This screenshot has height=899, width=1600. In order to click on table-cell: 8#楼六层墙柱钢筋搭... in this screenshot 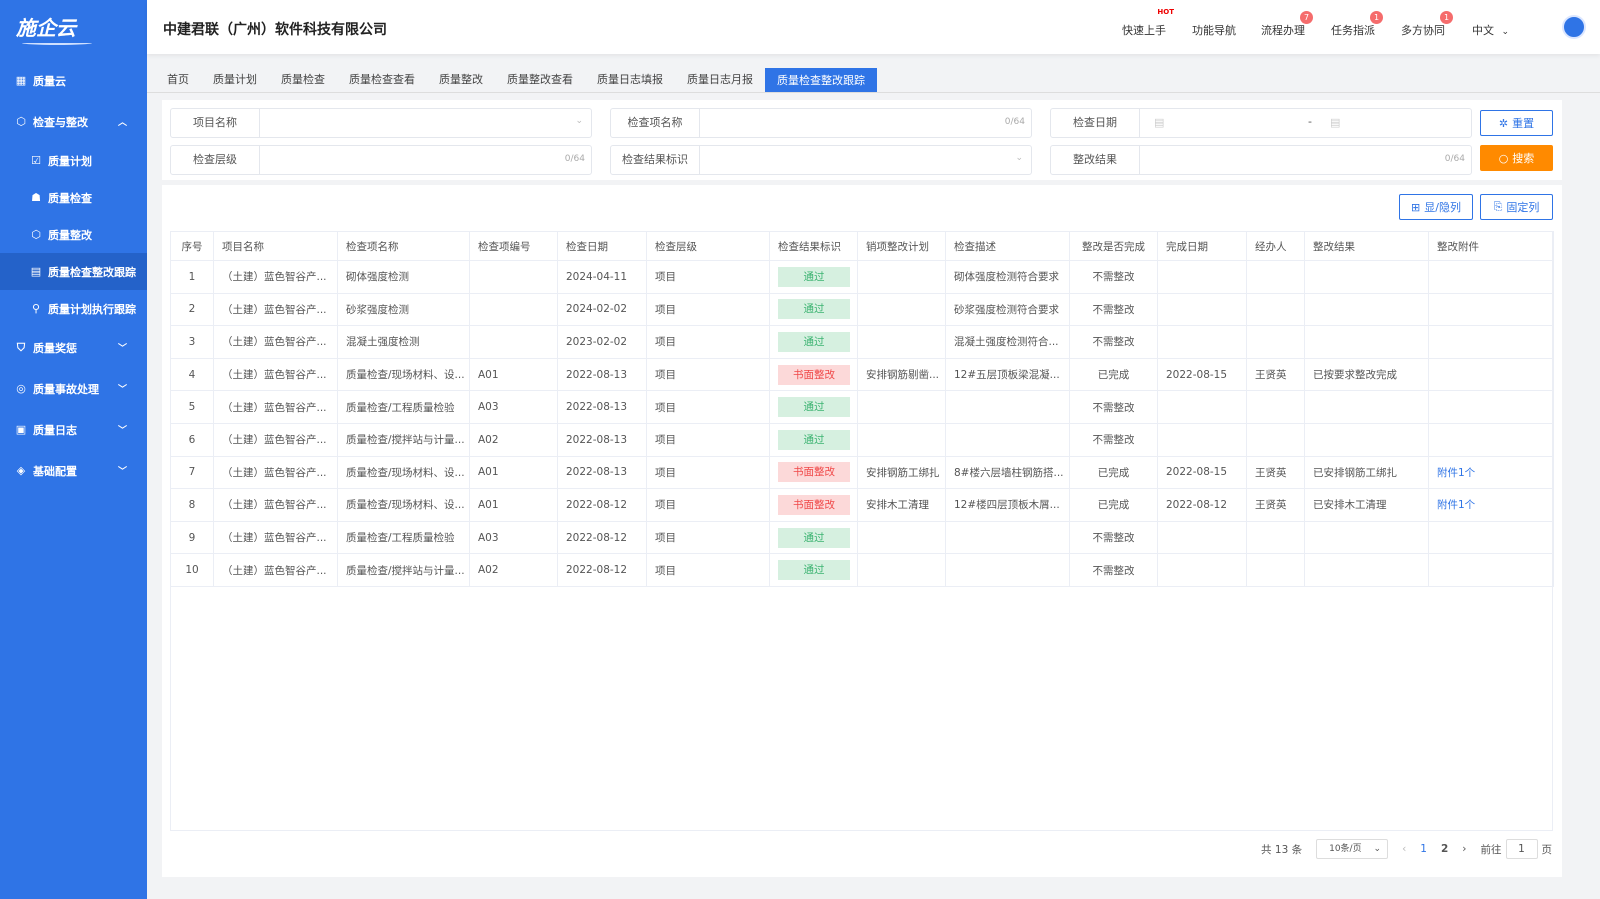, I will do `click(1007, 472)`.